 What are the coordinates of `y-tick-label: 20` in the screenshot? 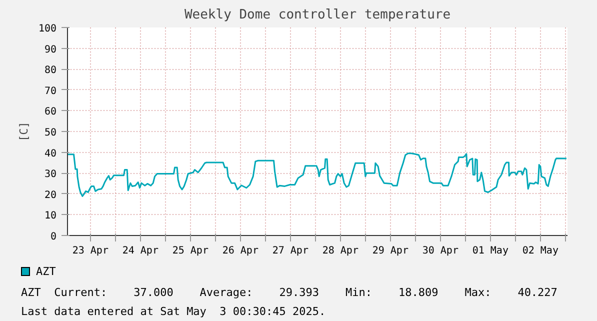 It's located at (50, 195).